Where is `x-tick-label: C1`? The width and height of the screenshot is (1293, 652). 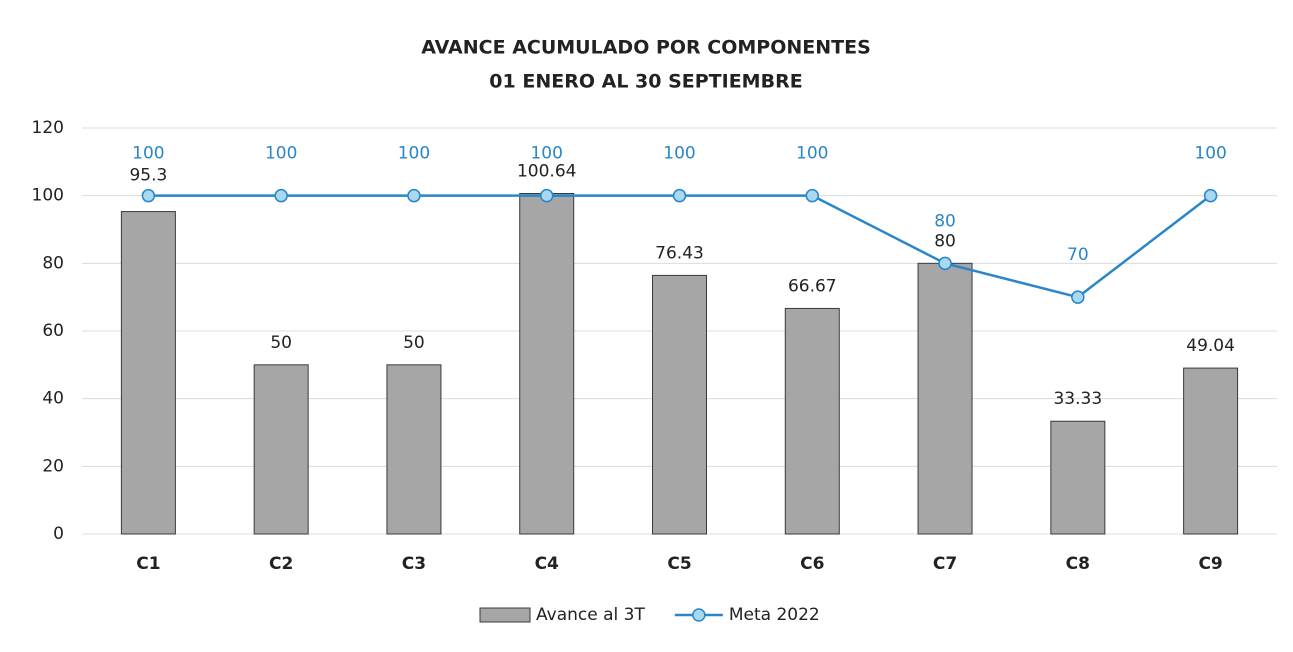
x-tick-label: C1 is located at coordinates (148, 564).